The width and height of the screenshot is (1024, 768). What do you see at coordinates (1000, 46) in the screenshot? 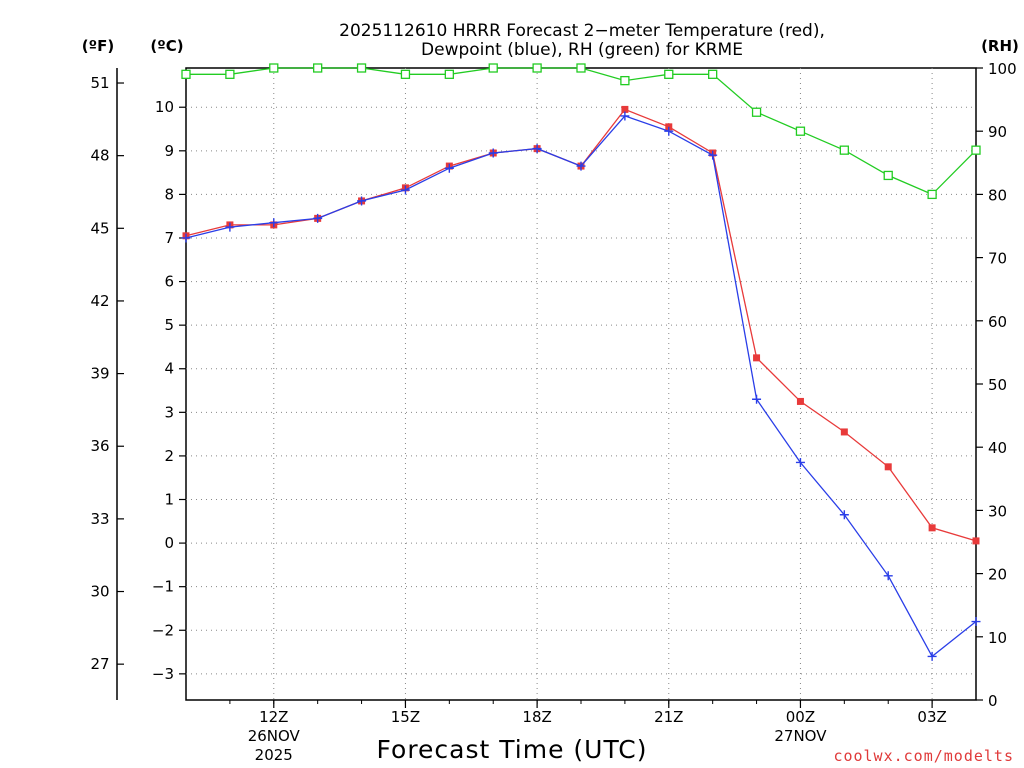
I see `rh-axis-unit: (RH)` at bounding box center [1000, 46].